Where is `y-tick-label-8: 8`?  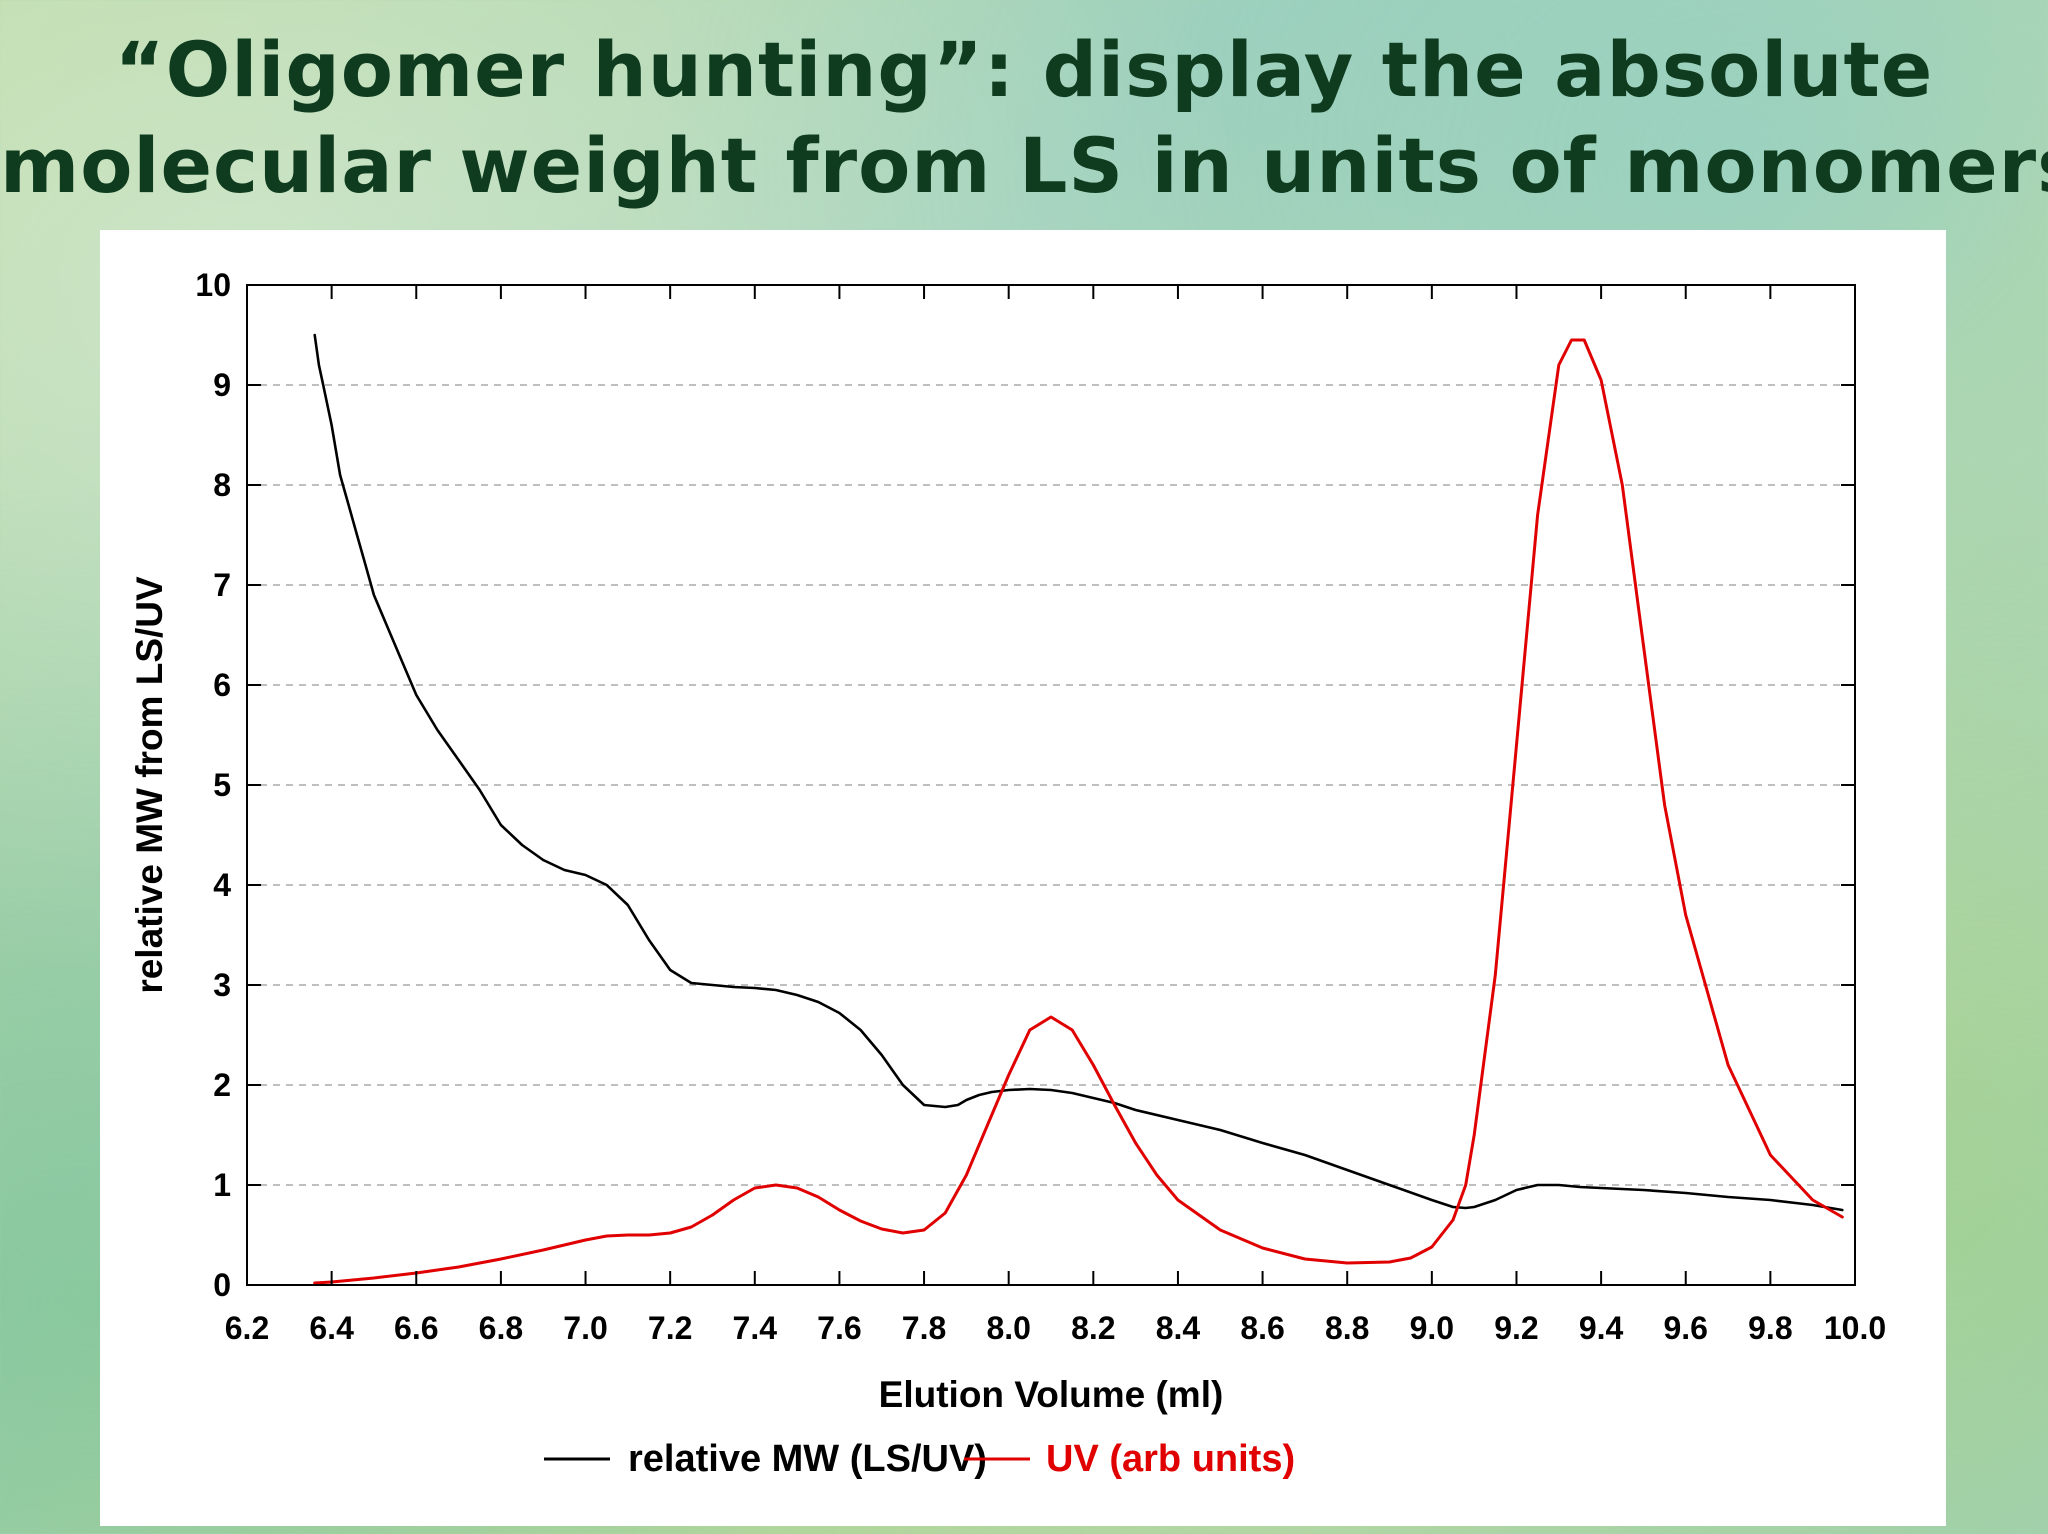 y-tick-label-8: 8 is located at coordinates (222, 485).